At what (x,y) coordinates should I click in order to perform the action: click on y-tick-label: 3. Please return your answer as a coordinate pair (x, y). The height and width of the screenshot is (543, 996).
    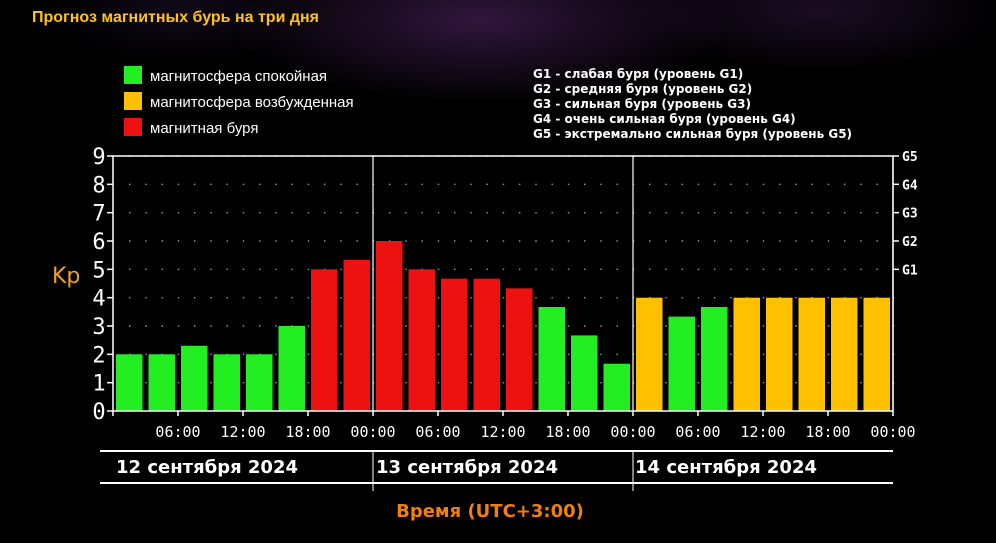
    Looking at the image, I should click on (98, 327).